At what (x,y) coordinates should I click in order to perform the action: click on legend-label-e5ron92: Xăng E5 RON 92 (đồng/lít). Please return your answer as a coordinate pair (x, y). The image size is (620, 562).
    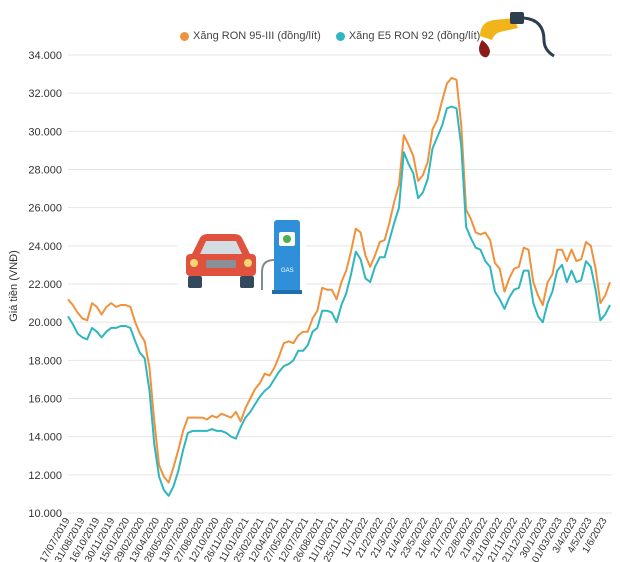
    Looking at the image, I should click on (414, 36).